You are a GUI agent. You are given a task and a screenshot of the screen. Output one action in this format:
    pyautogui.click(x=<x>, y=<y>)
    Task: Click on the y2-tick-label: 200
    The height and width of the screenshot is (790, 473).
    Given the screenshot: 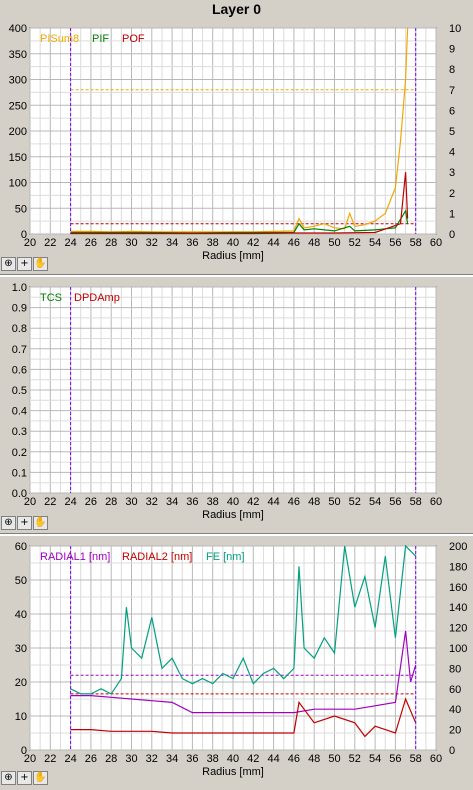 What is the action you would take?
    pyautogui.click(x=458, y=547)
    